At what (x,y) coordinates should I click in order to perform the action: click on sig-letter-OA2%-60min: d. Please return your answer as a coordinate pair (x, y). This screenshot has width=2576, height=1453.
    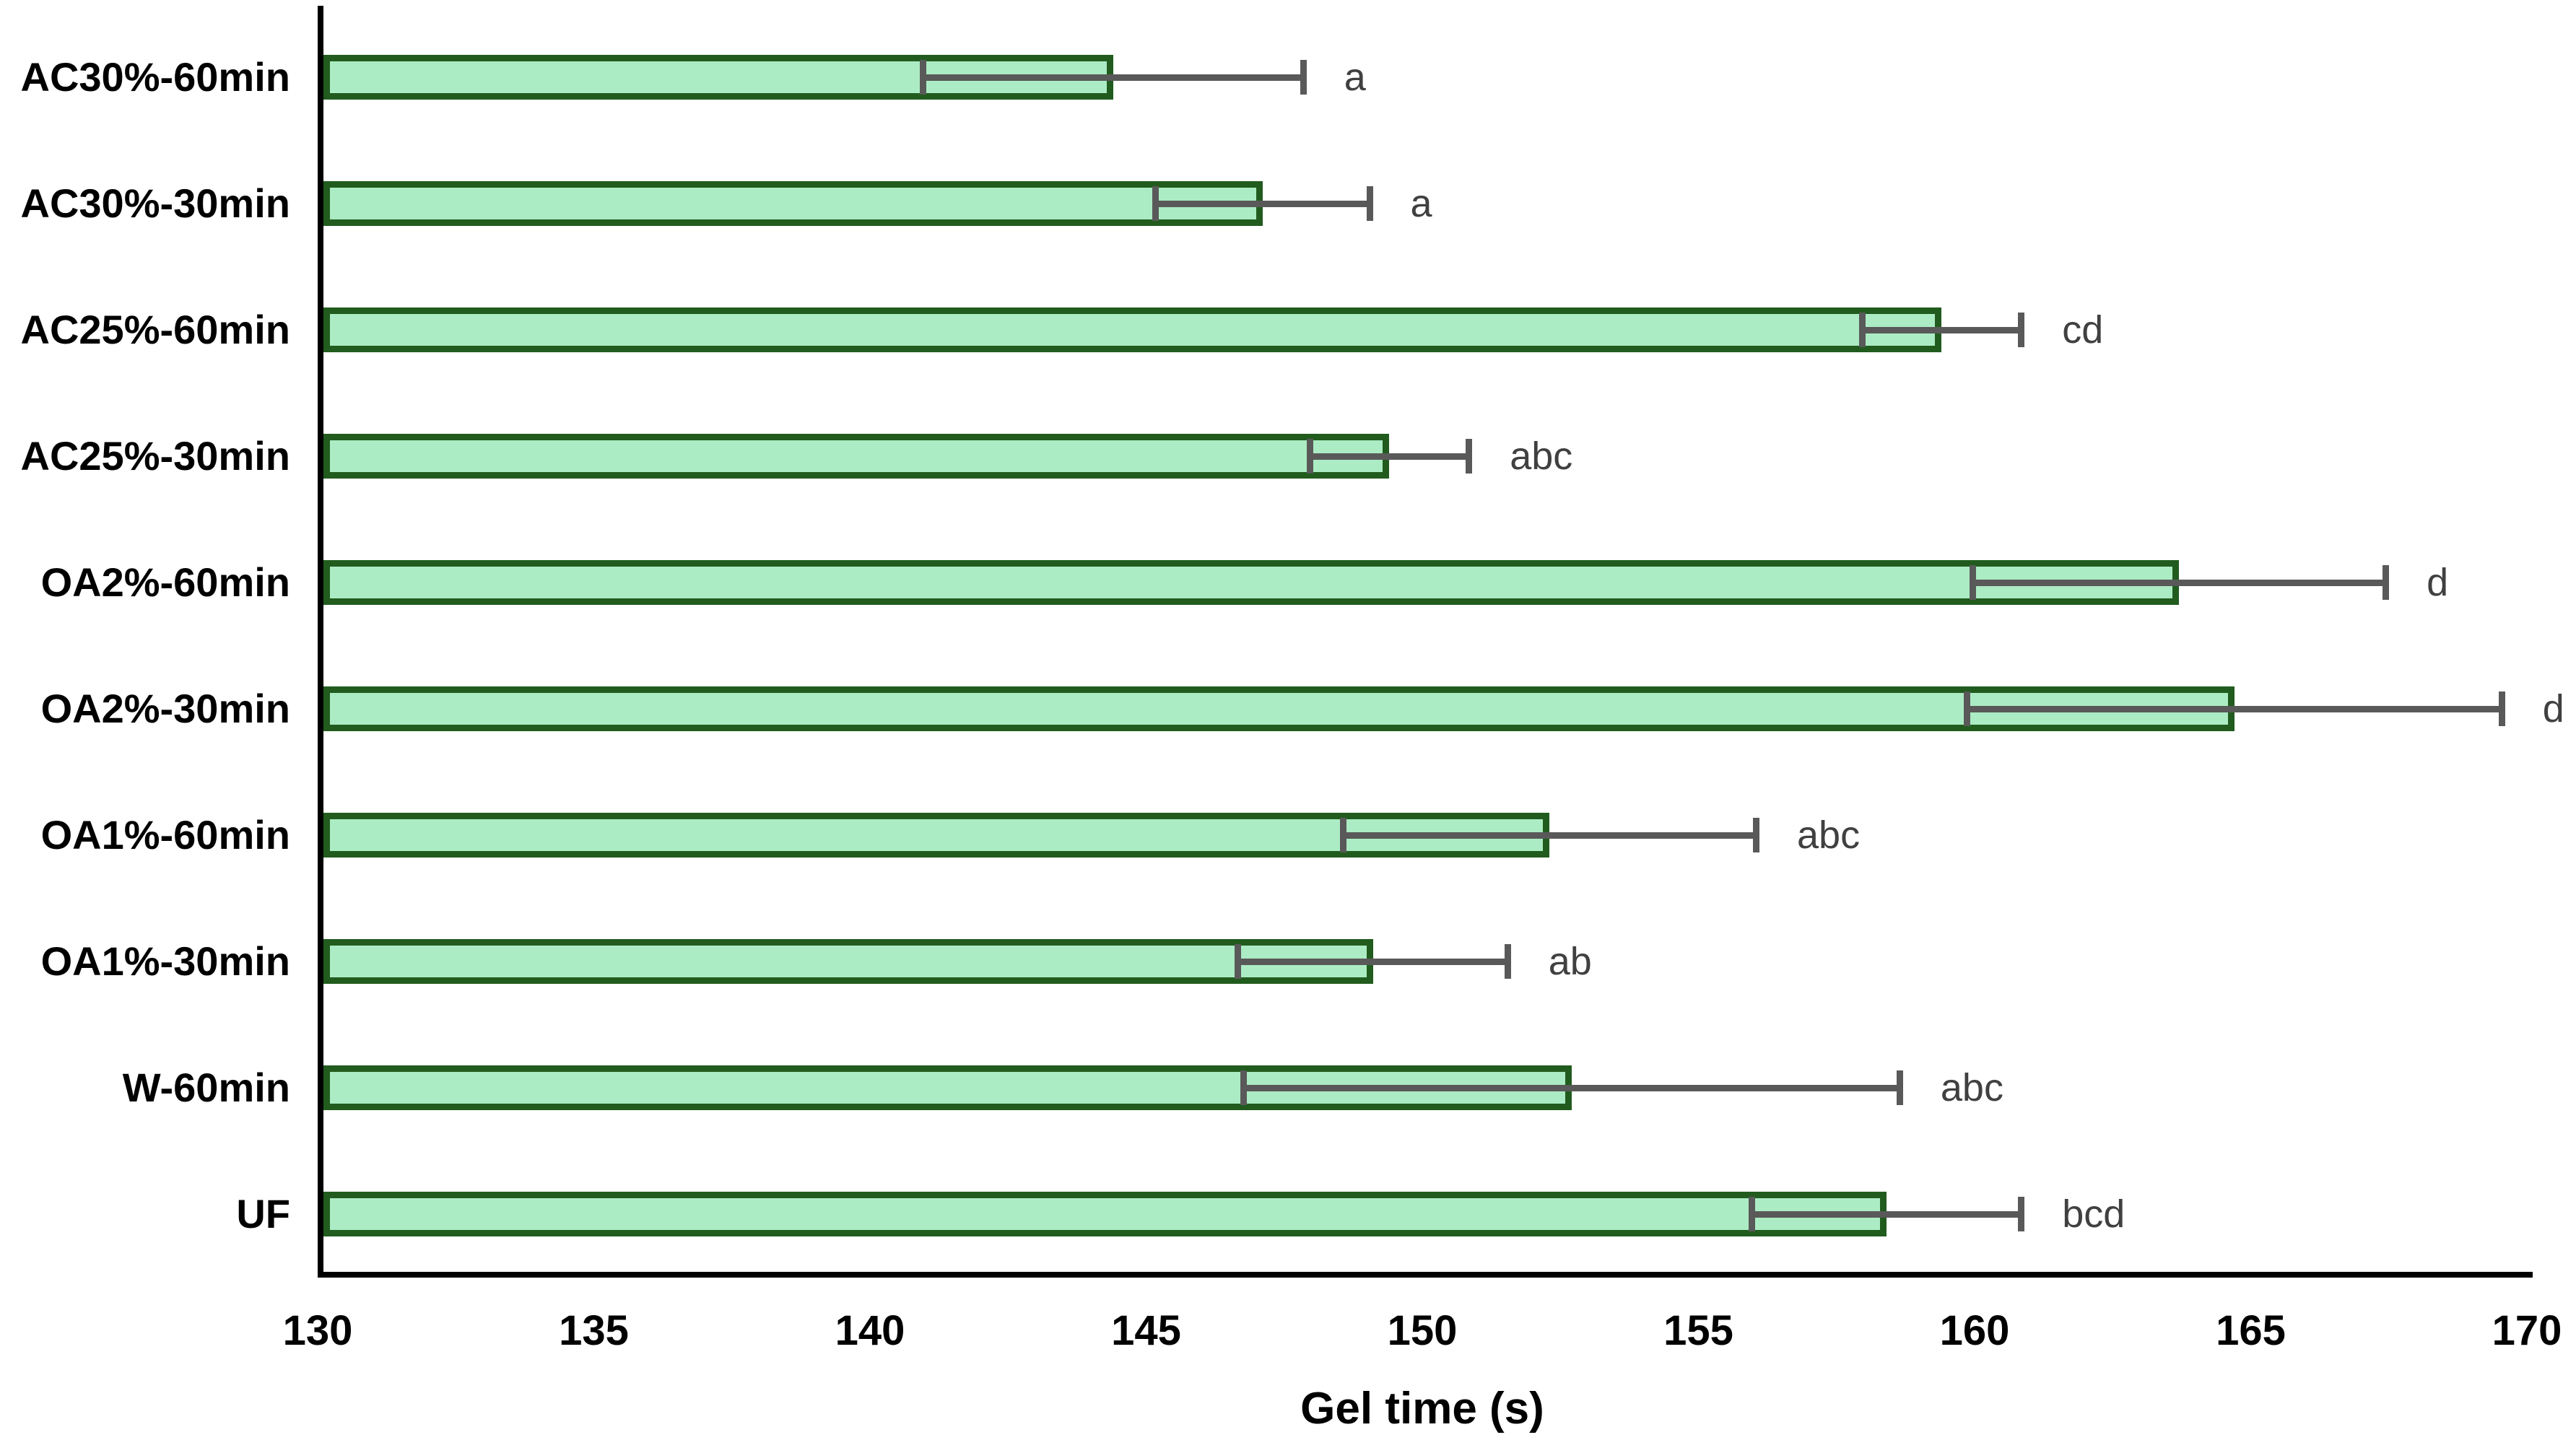
    Looking at the image, I should click on (2438, 582).